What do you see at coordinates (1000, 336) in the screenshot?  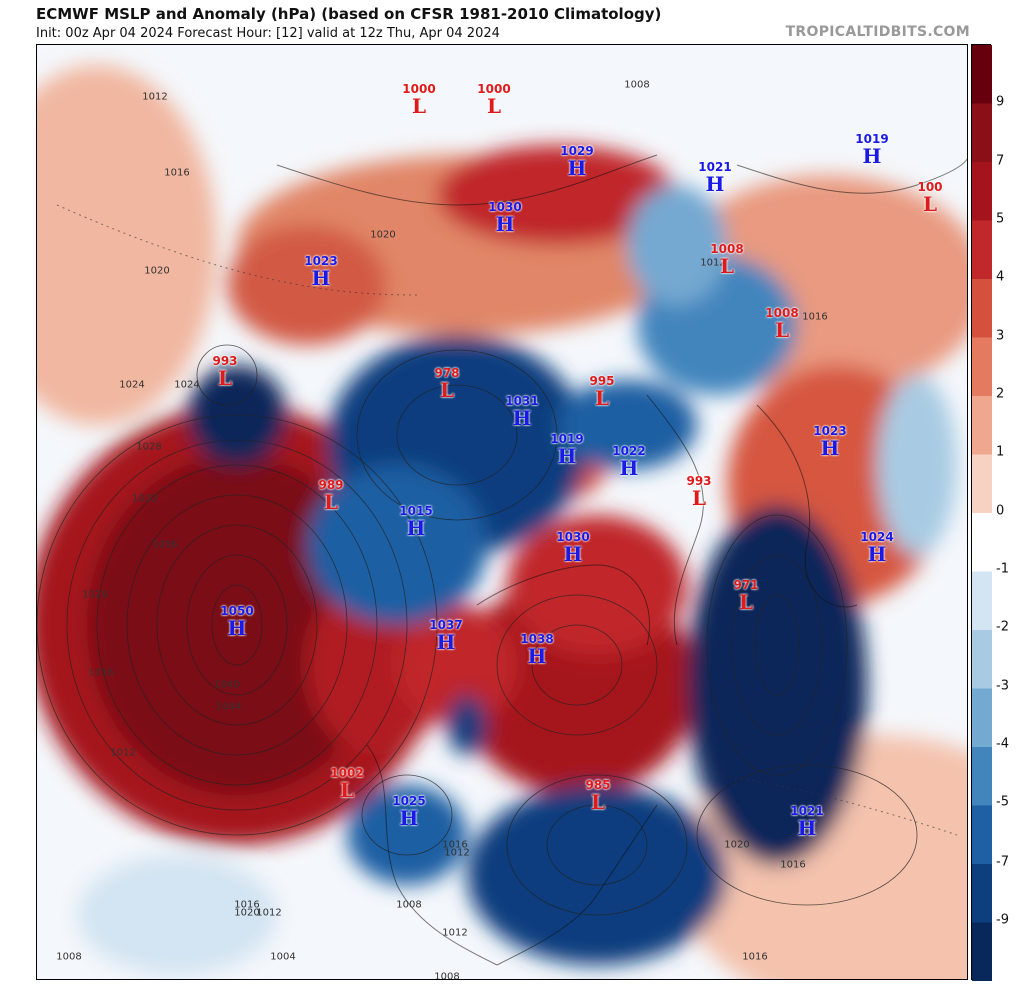 I see `colorbar-tick-label: 3` at bounding box center [1000, 336].